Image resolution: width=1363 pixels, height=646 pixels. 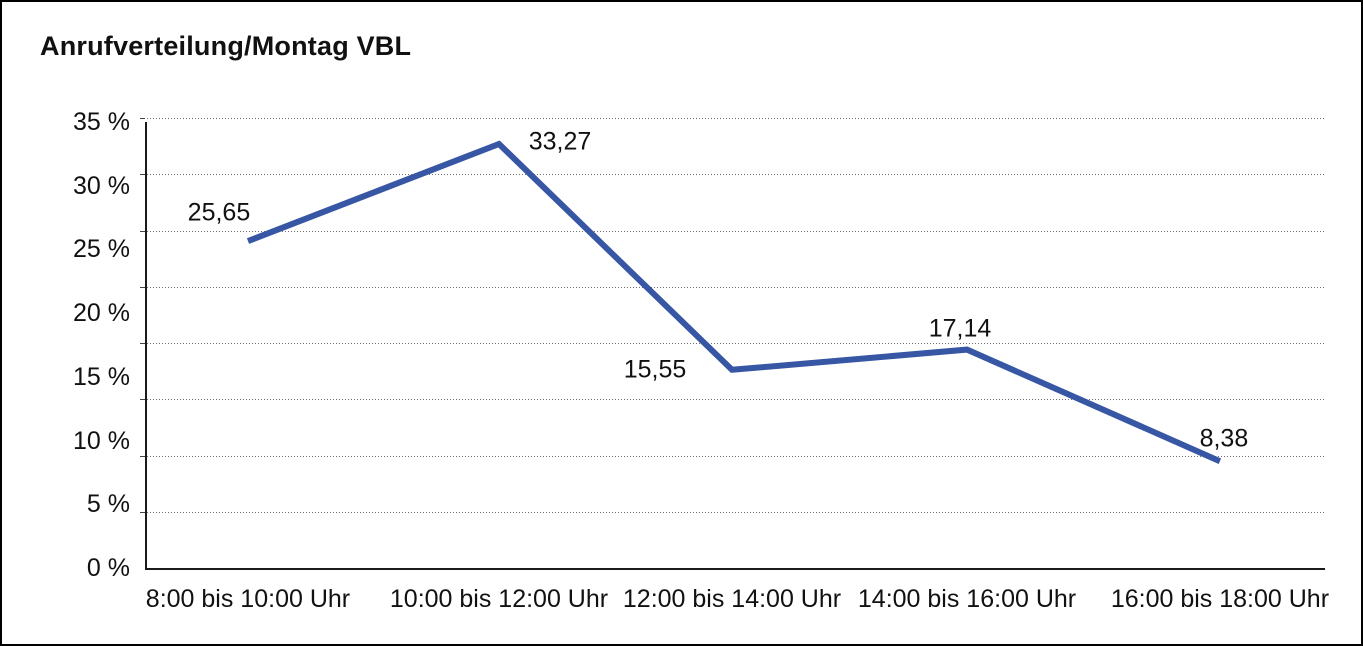 What do you see at coordinates (108, 568) in the screenshot?
I see `y-tick-label: 0 %` at bounding box center [108, 568].